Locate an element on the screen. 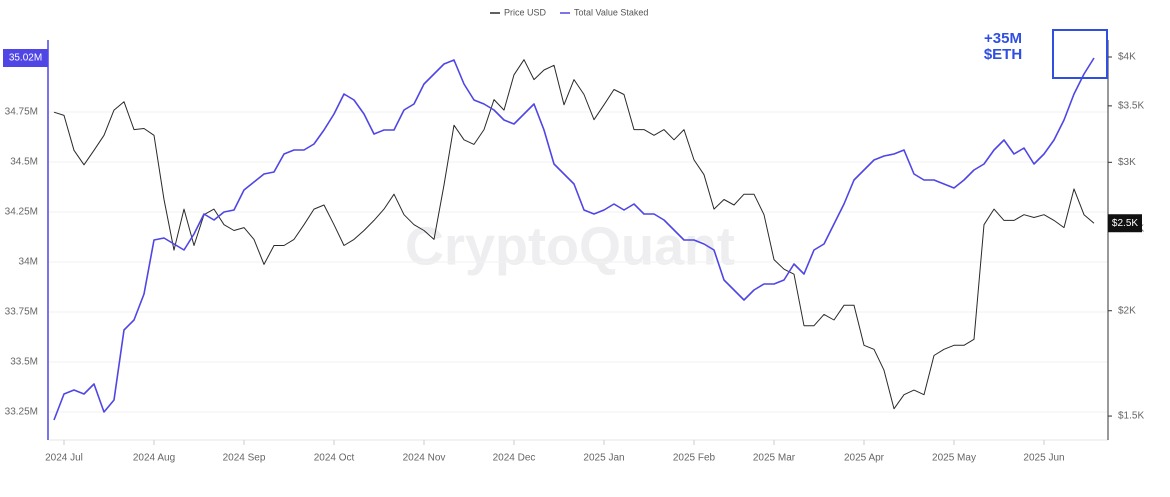 The height and width of the screenshot is (497, 1170). annotation-text: $ETH is located at coordinates (1003, 54).